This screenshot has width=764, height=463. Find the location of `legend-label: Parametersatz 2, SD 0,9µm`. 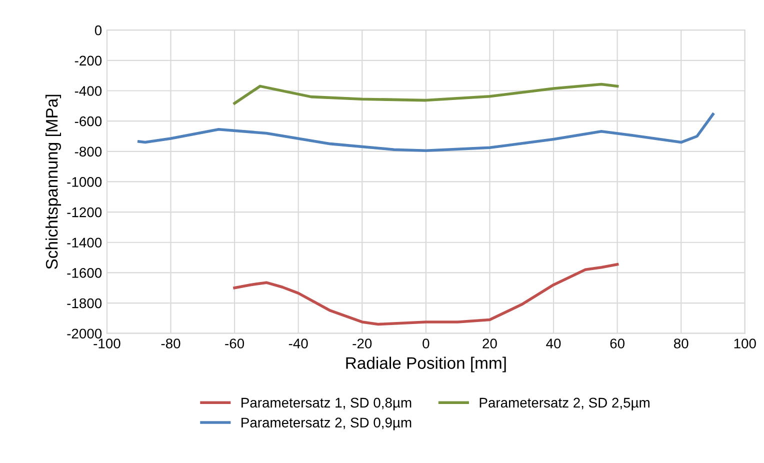

legend-label: Parametersatz 2, SD 0,9µm is located at coordinates (327, 424).